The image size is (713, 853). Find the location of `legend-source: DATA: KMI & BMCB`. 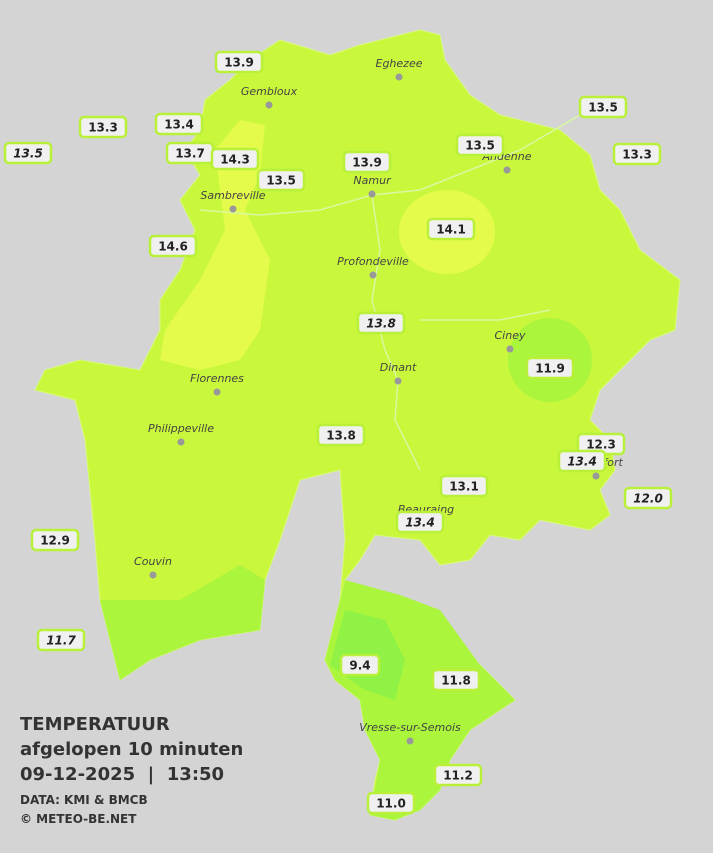

legend-source: DATA: KMI & BMCB is located at coordinates (84, 800).